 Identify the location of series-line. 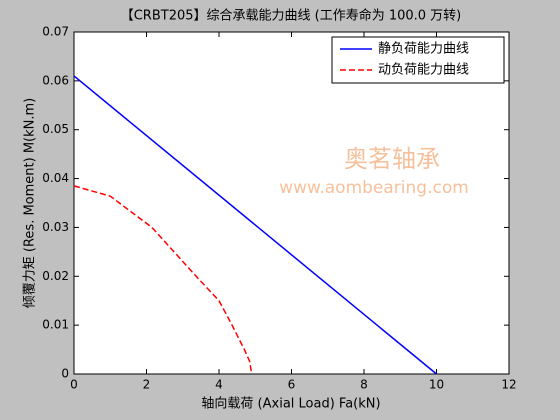
(163, 280).